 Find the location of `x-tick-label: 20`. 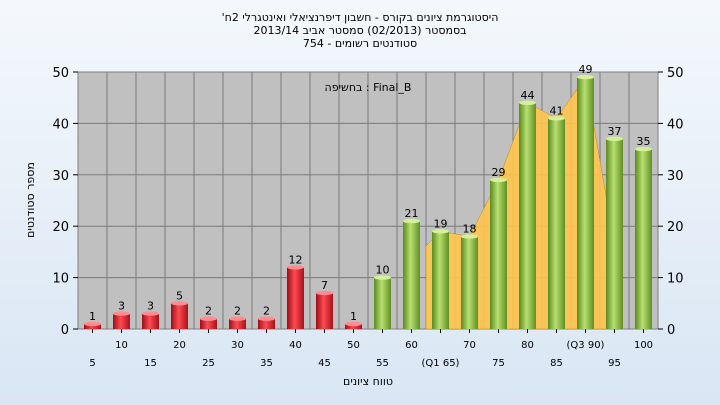

x-tick-label: 20 is located at coordinates (179, 345).